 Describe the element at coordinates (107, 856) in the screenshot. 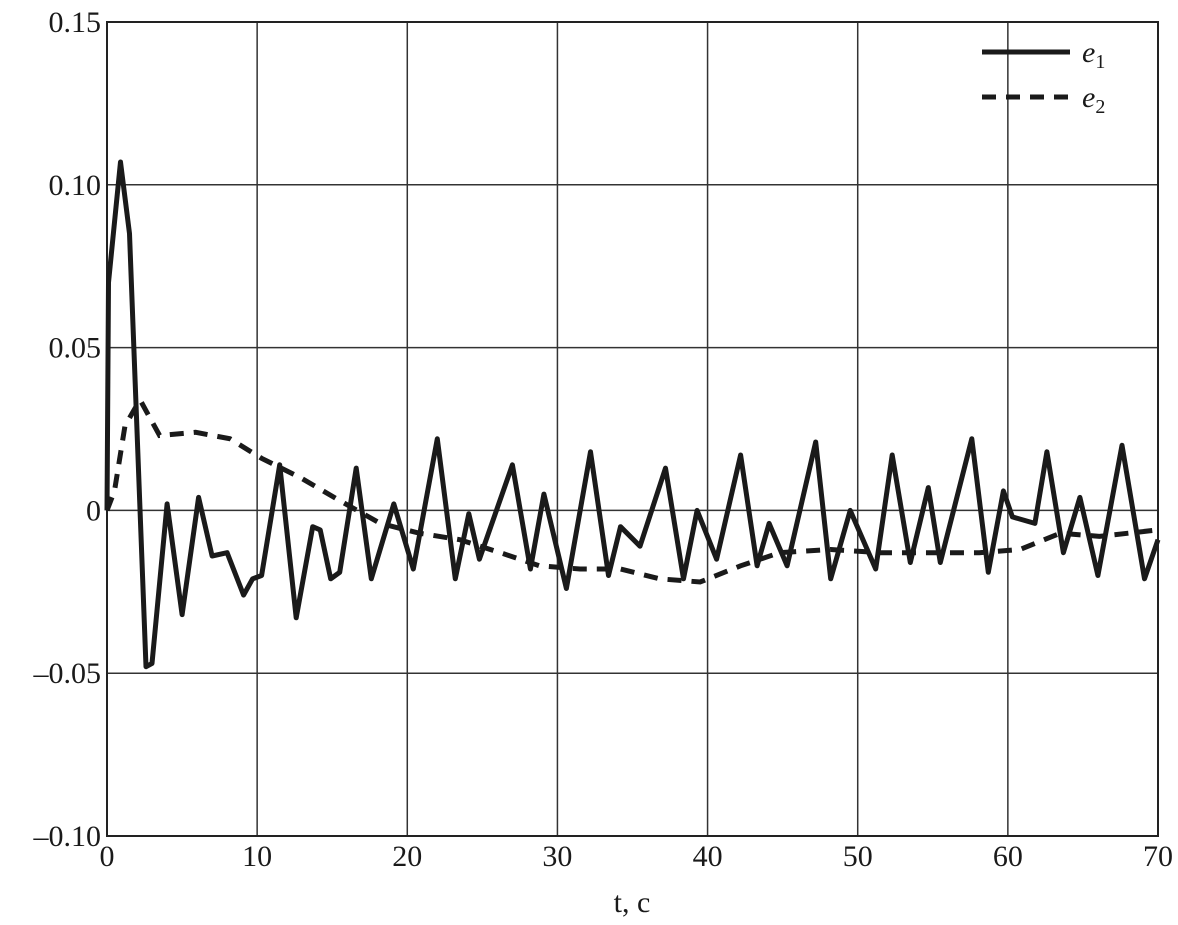

I see `x-tick-label: 0` at that location.